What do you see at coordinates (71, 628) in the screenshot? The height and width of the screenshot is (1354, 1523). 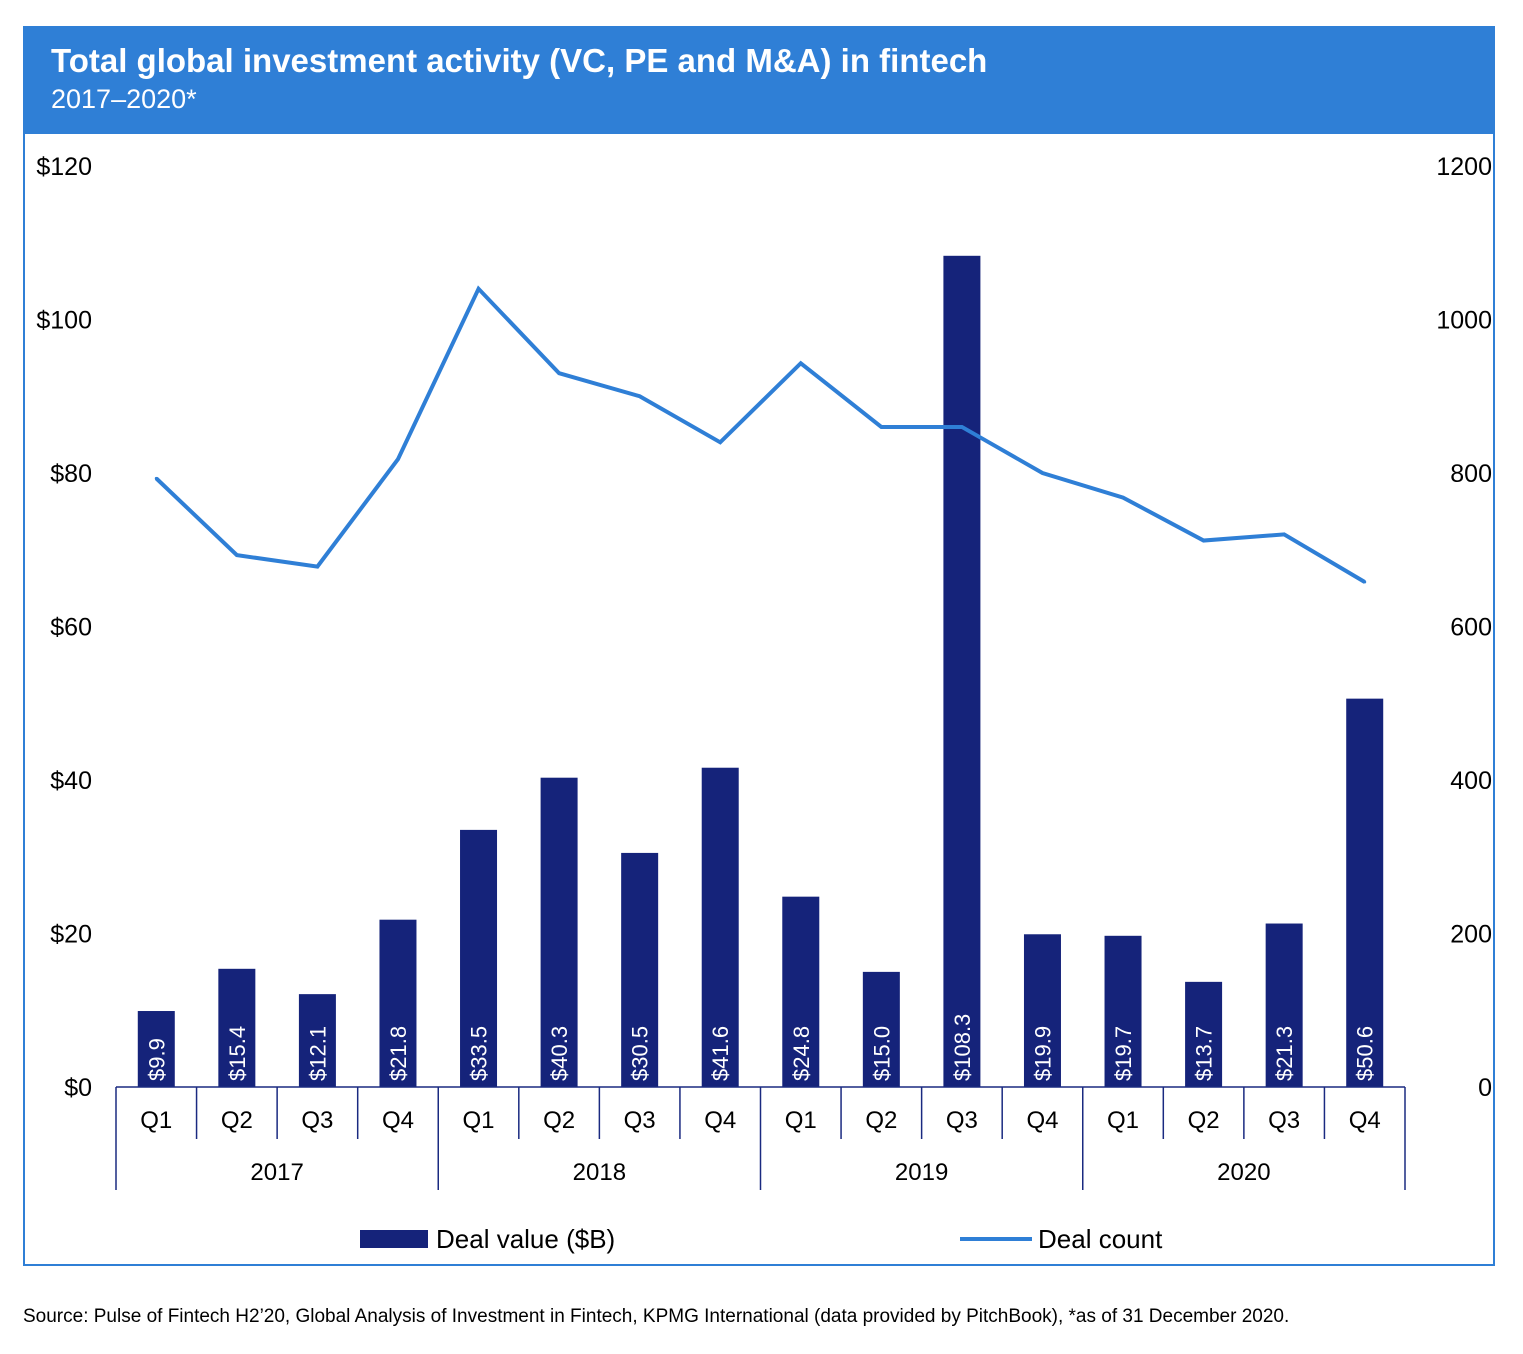 I see `y-left-tick-label: $60` at bounding box center [71, 628].